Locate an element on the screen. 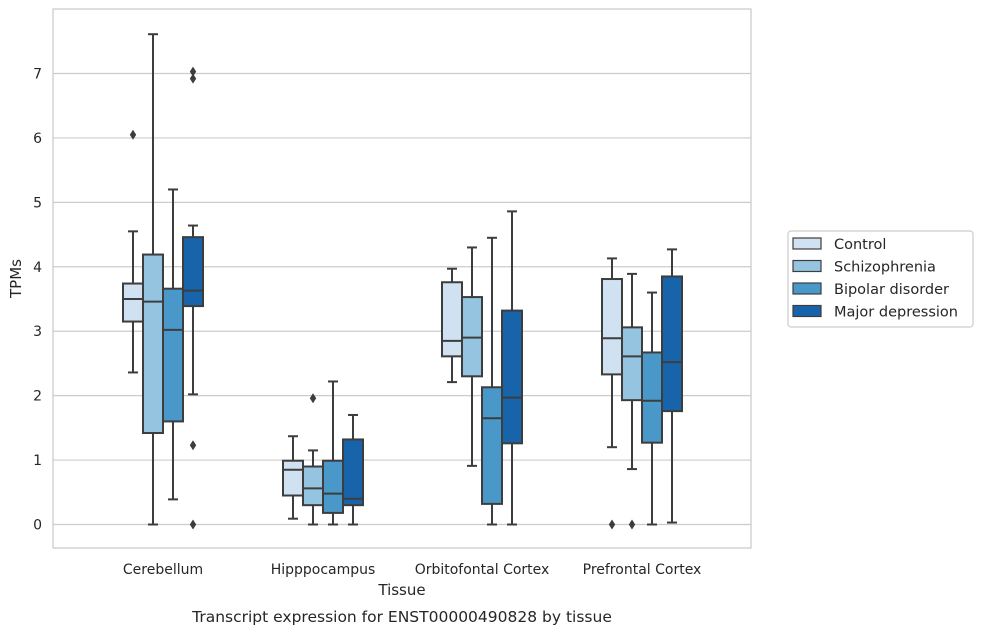 The image size is (983, 634). y-tick-label: 3 is located at coordinates (37, 332).